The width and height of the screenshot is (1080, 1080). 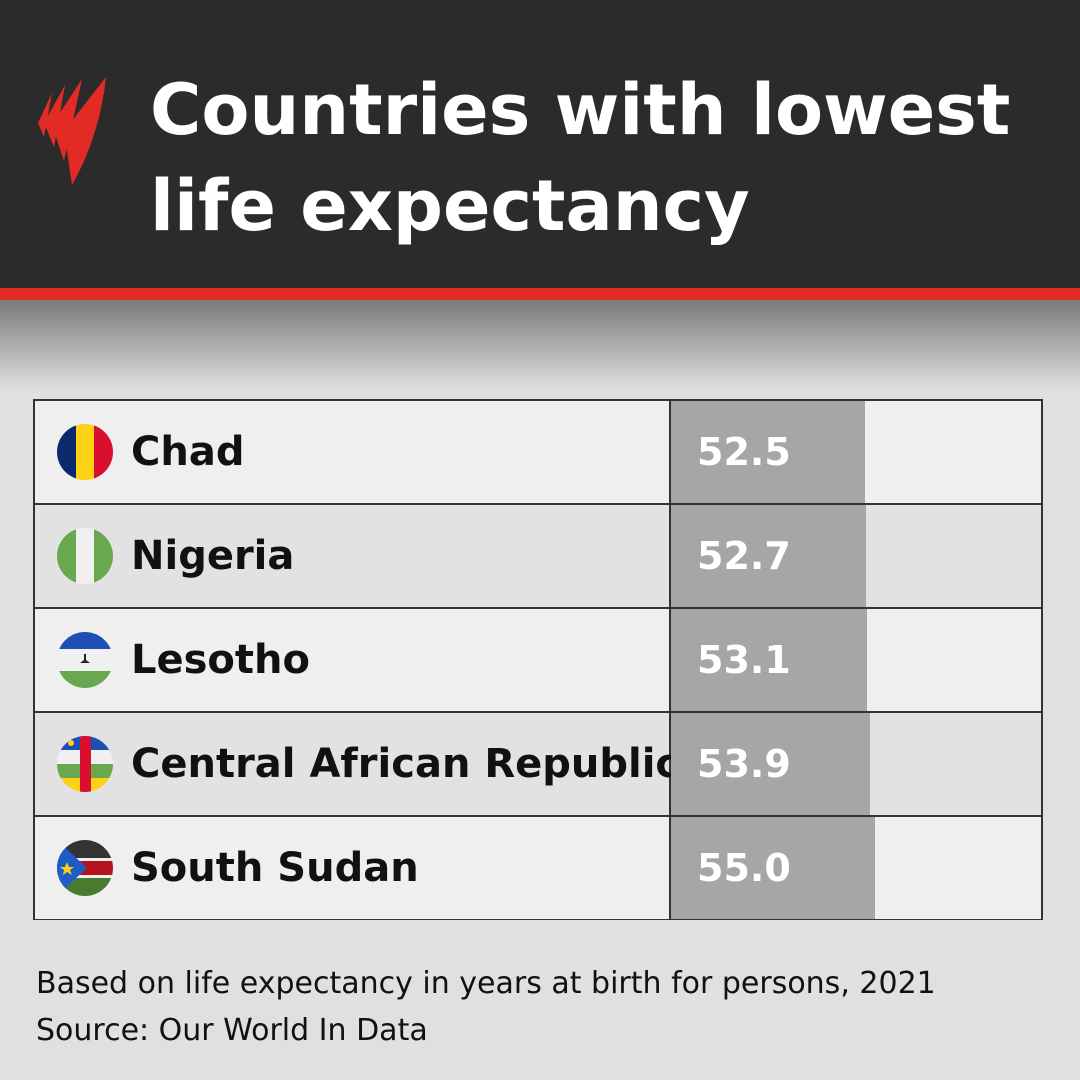 I want to click on source-text: Source: Our World In Data, so click(x=232, y=1030).